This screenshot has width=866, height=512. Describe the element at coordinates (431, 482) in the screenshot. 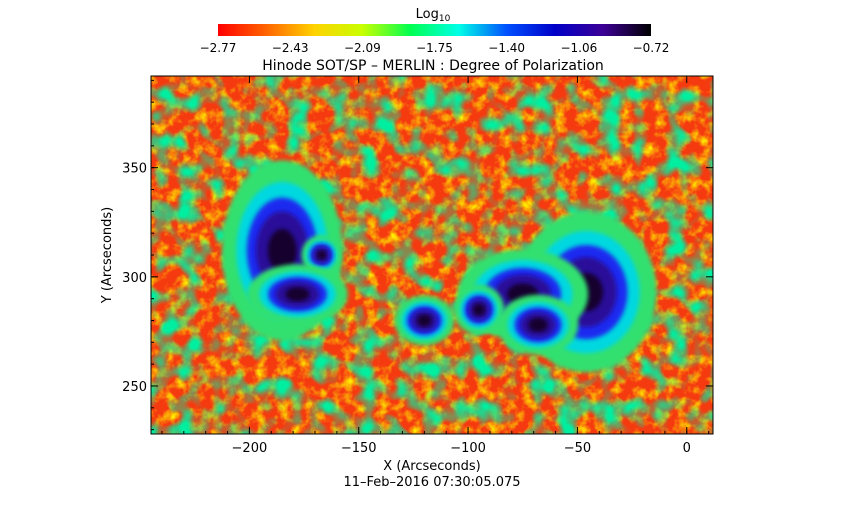

I see `timestamp: 11–Feb–2016 07:30:05.075` at that location.